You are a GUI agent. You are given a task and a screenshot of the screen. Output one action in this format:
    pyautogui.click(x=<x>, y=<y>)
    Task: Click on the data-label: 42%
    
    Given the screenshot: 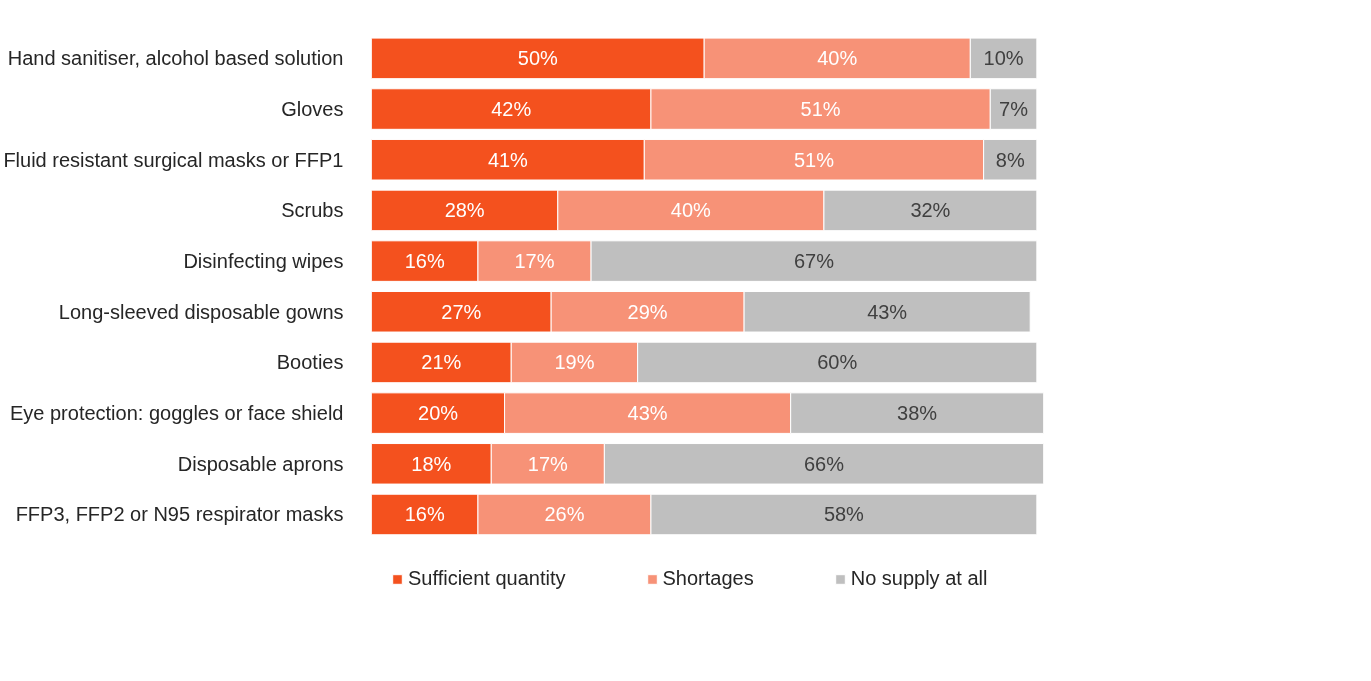 What is the action you would take?
    pyautogui.click(x=511, y=109)
    